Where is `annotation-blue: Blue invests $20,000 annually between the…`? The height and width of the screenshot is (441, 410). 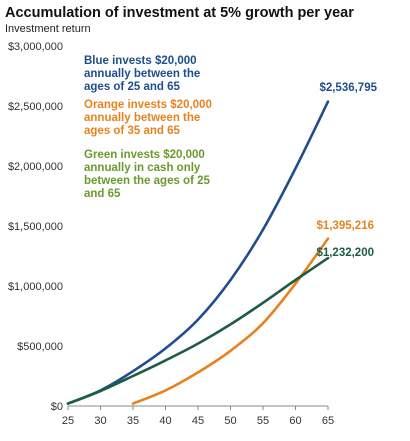 annotation-blue: Blue invests $20,000 annually between the… is located at coordinates (142, 74).